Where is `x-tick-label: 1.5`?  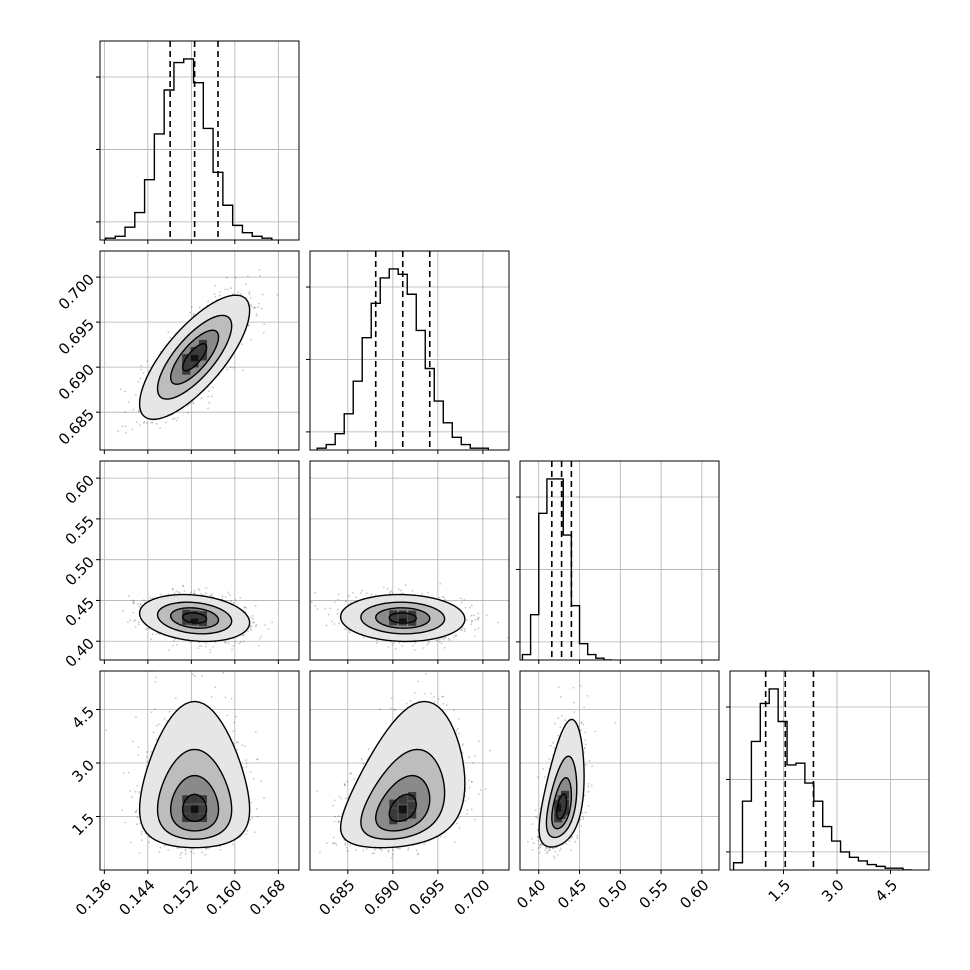
x-tick-label: 1.5 is located at coordinates (780, 891).